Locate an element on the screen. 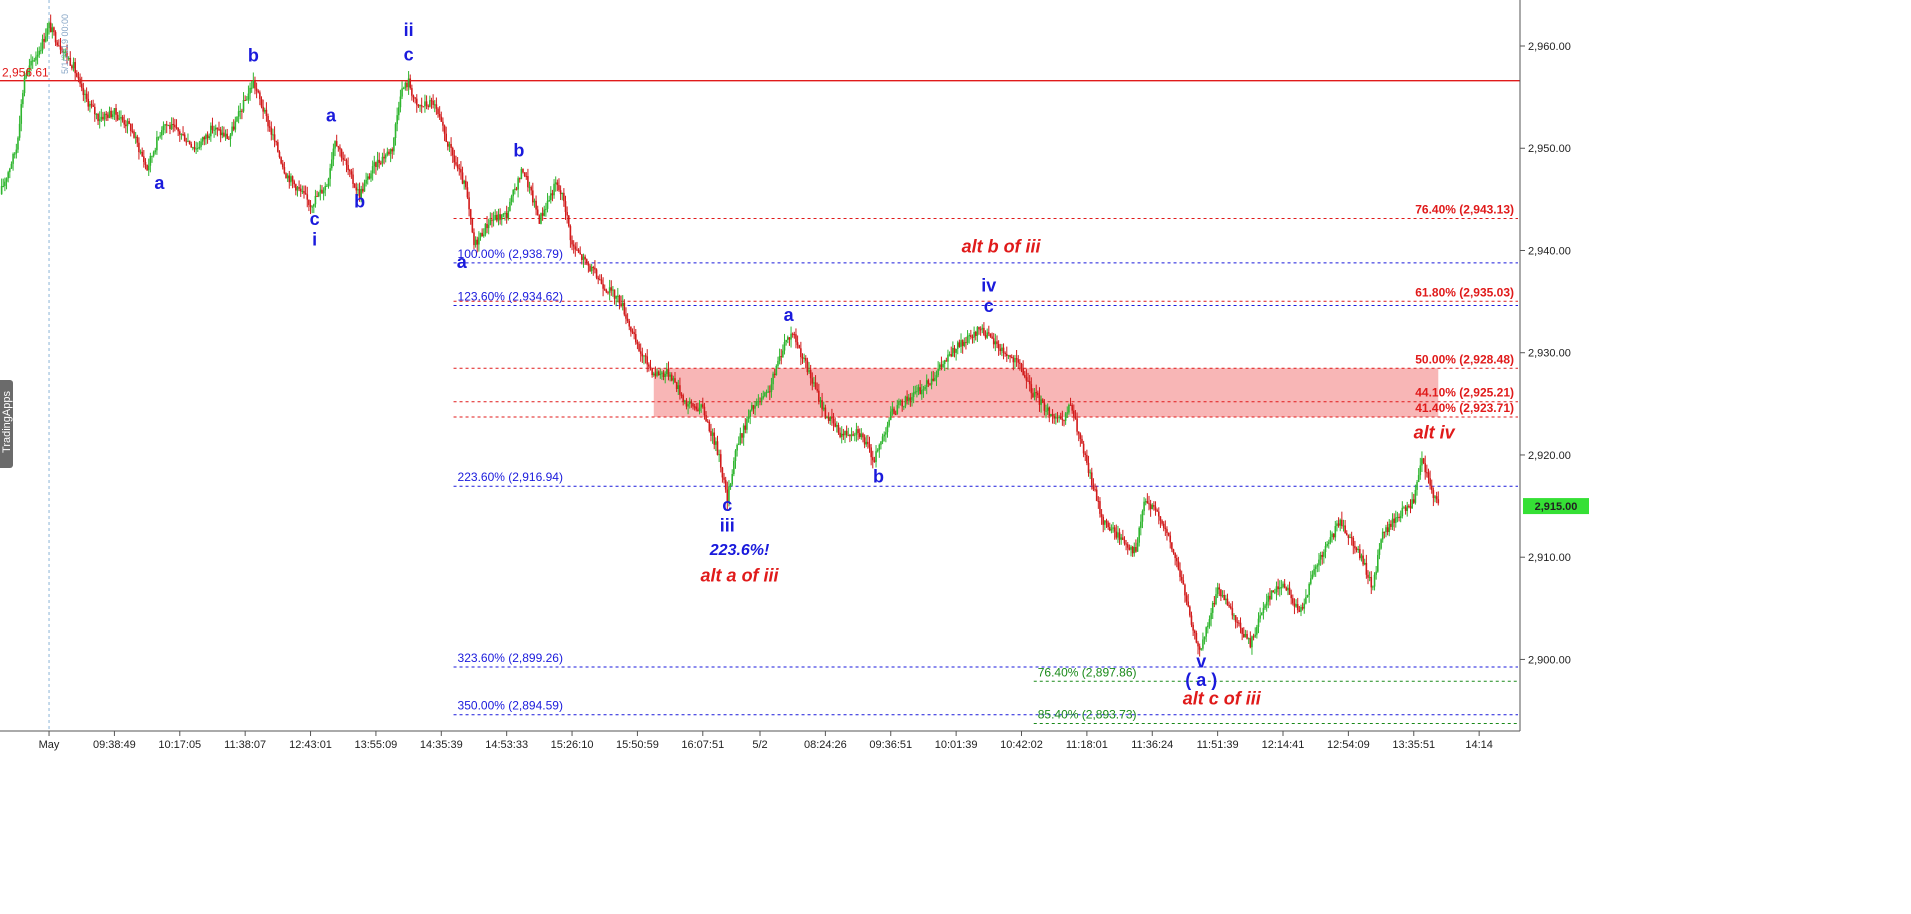 Image resolution: width=1911 pixels, height=914 pixels. fib-extension-label: 323.60% (2,899.26) is located at coordinates (510, 658).